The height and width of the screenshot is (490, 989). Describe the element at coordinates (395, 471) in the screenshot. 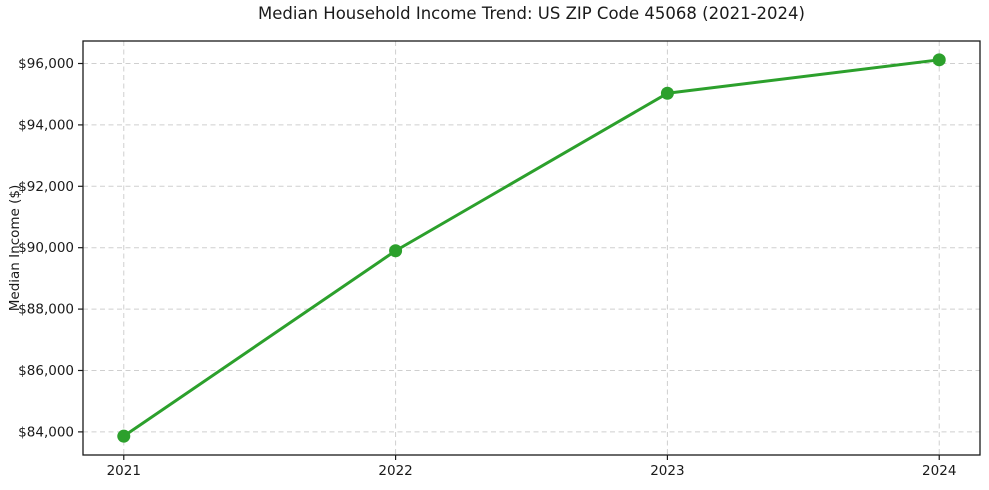

I see `x-tick-label: 2022` at that location.